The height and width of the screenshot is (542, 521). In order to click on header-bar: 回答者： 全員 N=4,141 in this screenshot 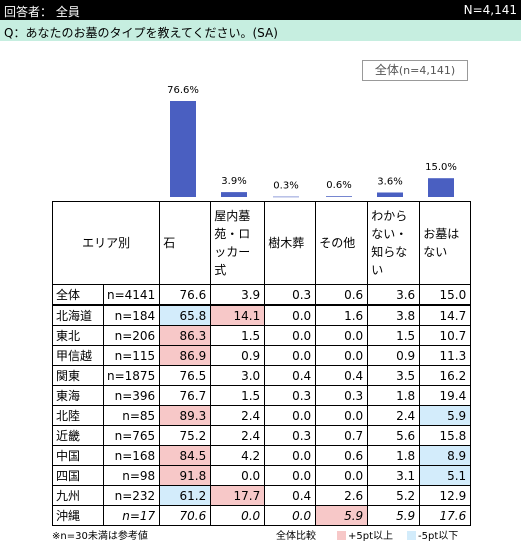, I will do `click(260, 10)`.